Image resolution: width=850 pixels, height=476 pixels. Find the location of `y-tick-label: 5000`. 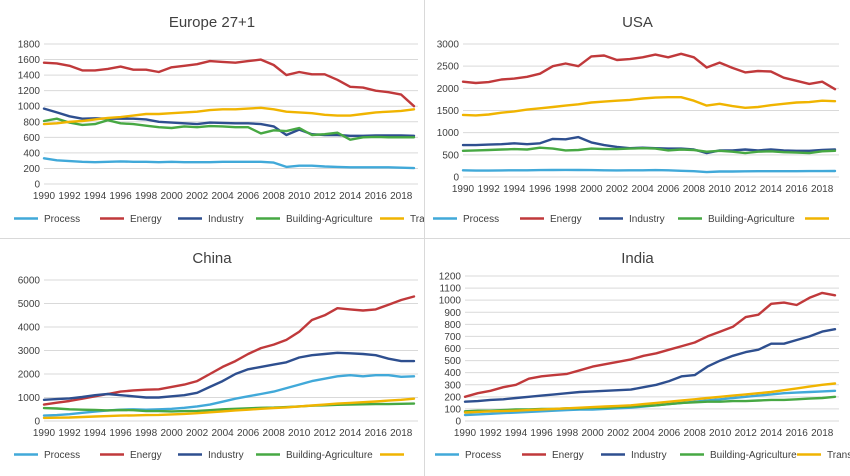

y-tick-label: 5000 is located at coordinates (29, 304).